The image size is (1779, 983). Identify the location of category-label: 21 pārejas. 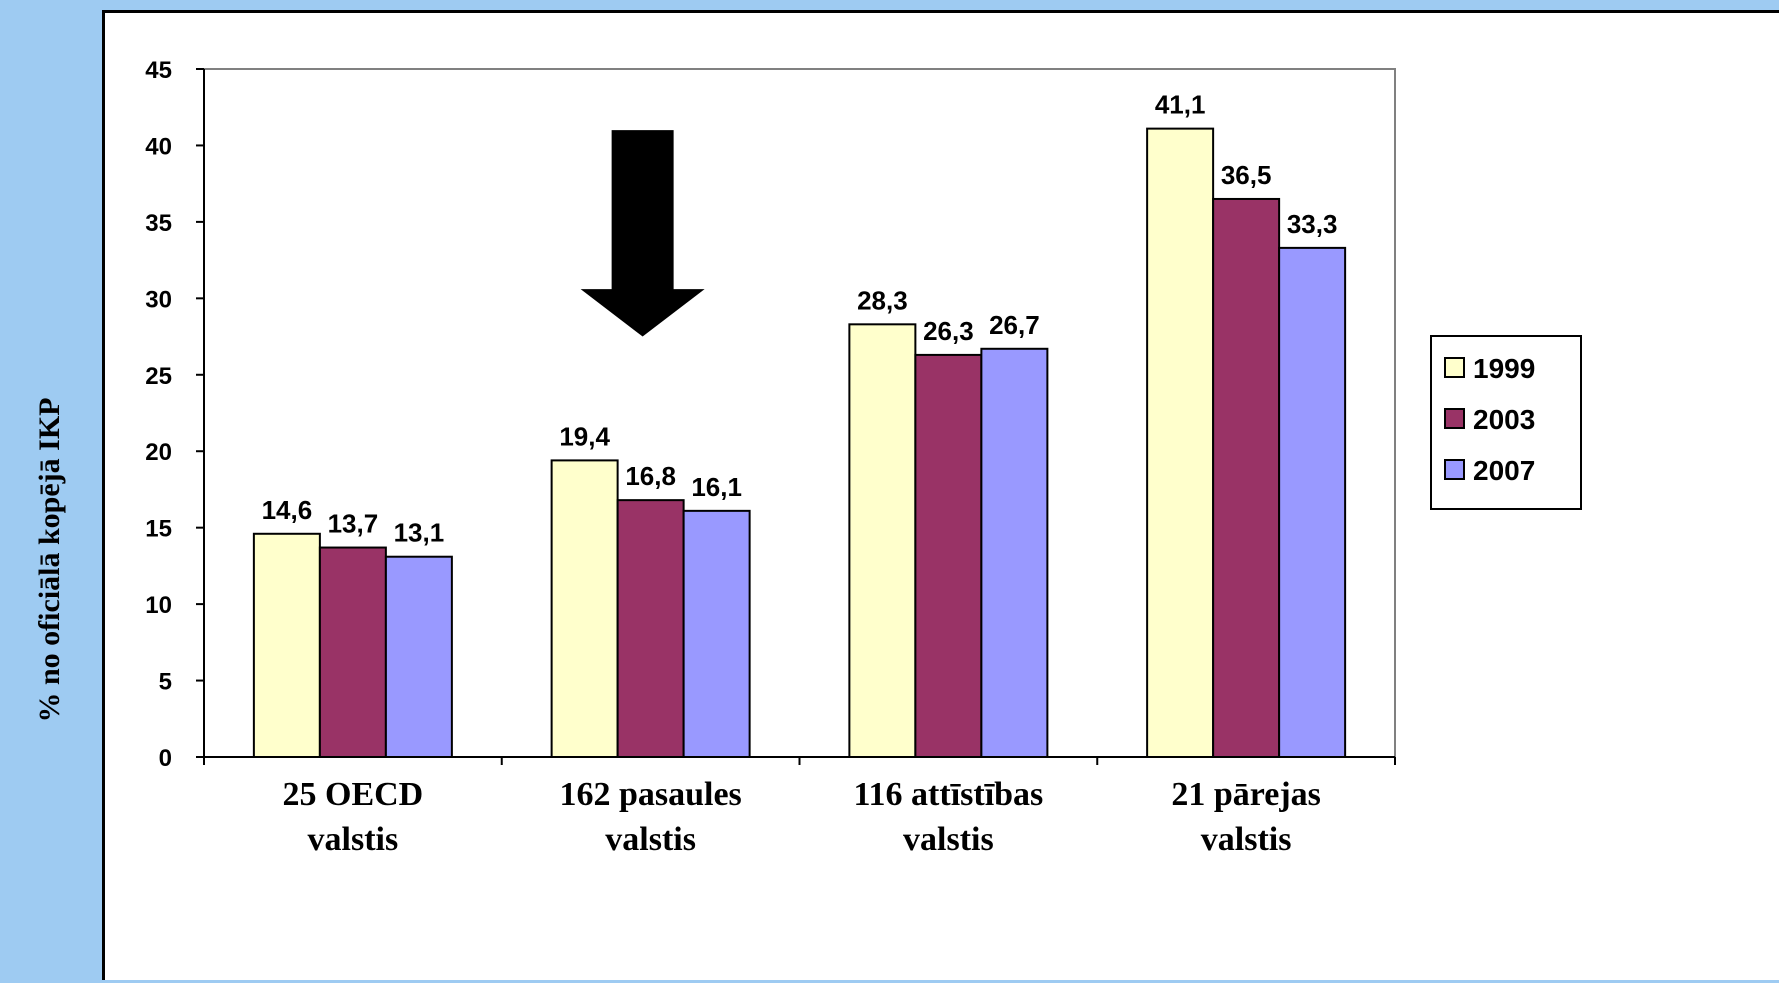
(1246, 794).